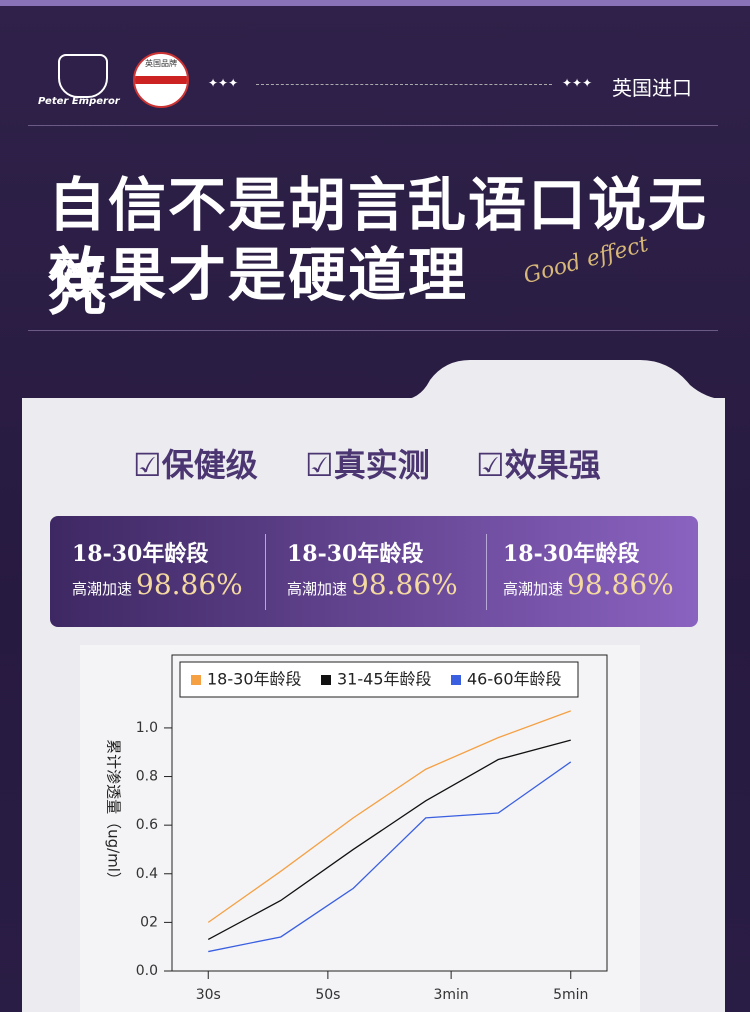 Image resolution: width=750 pixels, height=1012 pixels. What do you see at coordinates (552, 465) in the screenshot?
I see `feature-text: 效果强` at bounding box center [552, 465].